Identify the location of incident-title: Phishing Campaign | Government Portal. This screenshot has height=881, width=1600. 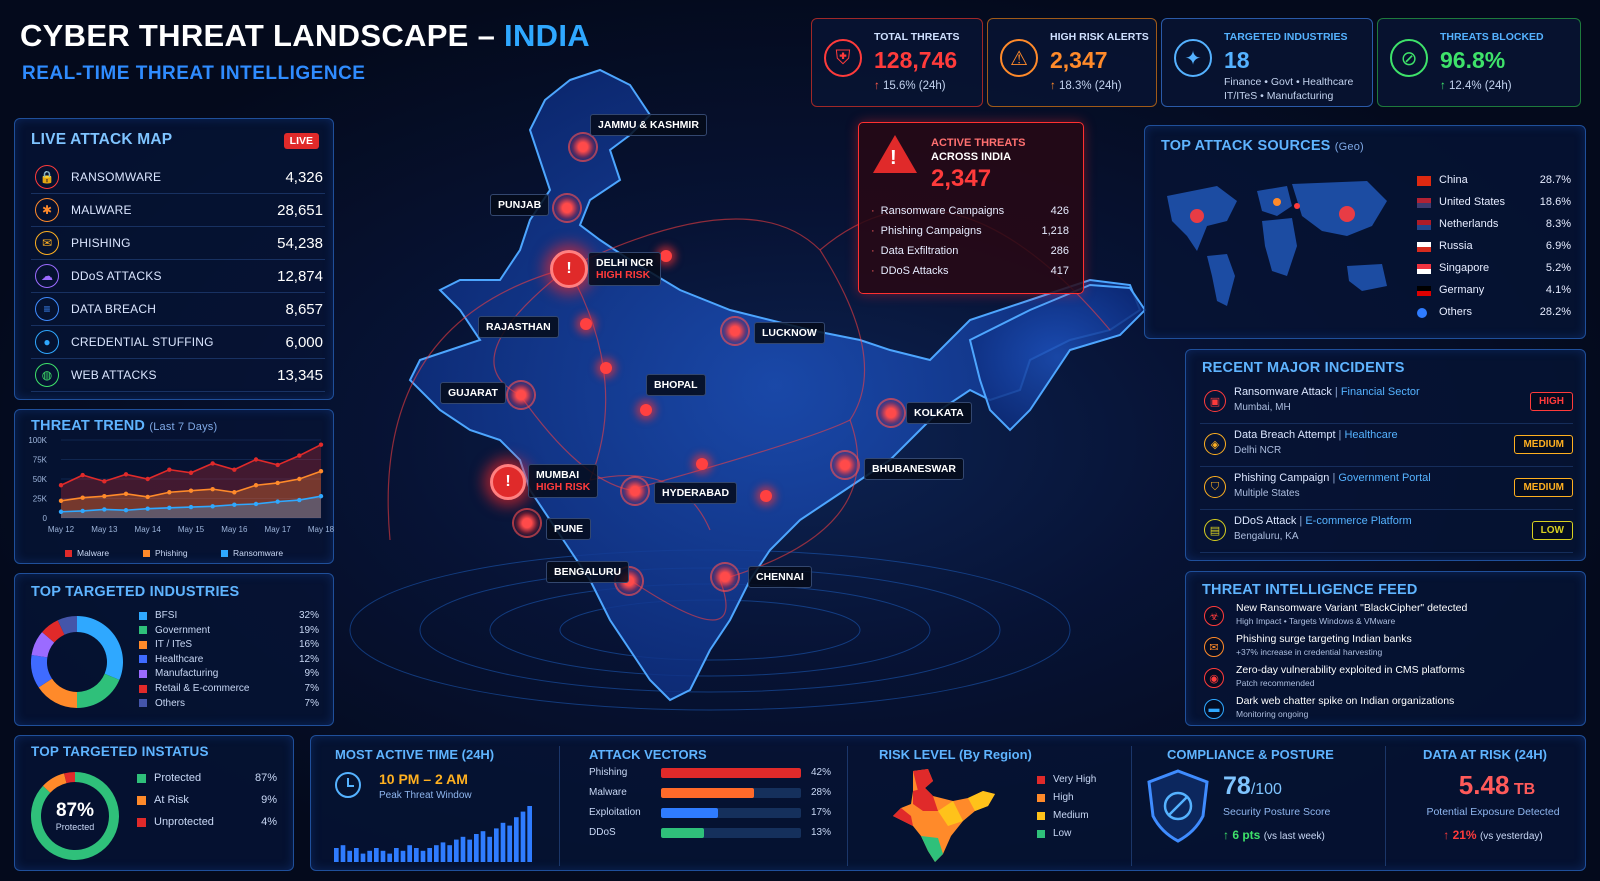
(1332, 478).